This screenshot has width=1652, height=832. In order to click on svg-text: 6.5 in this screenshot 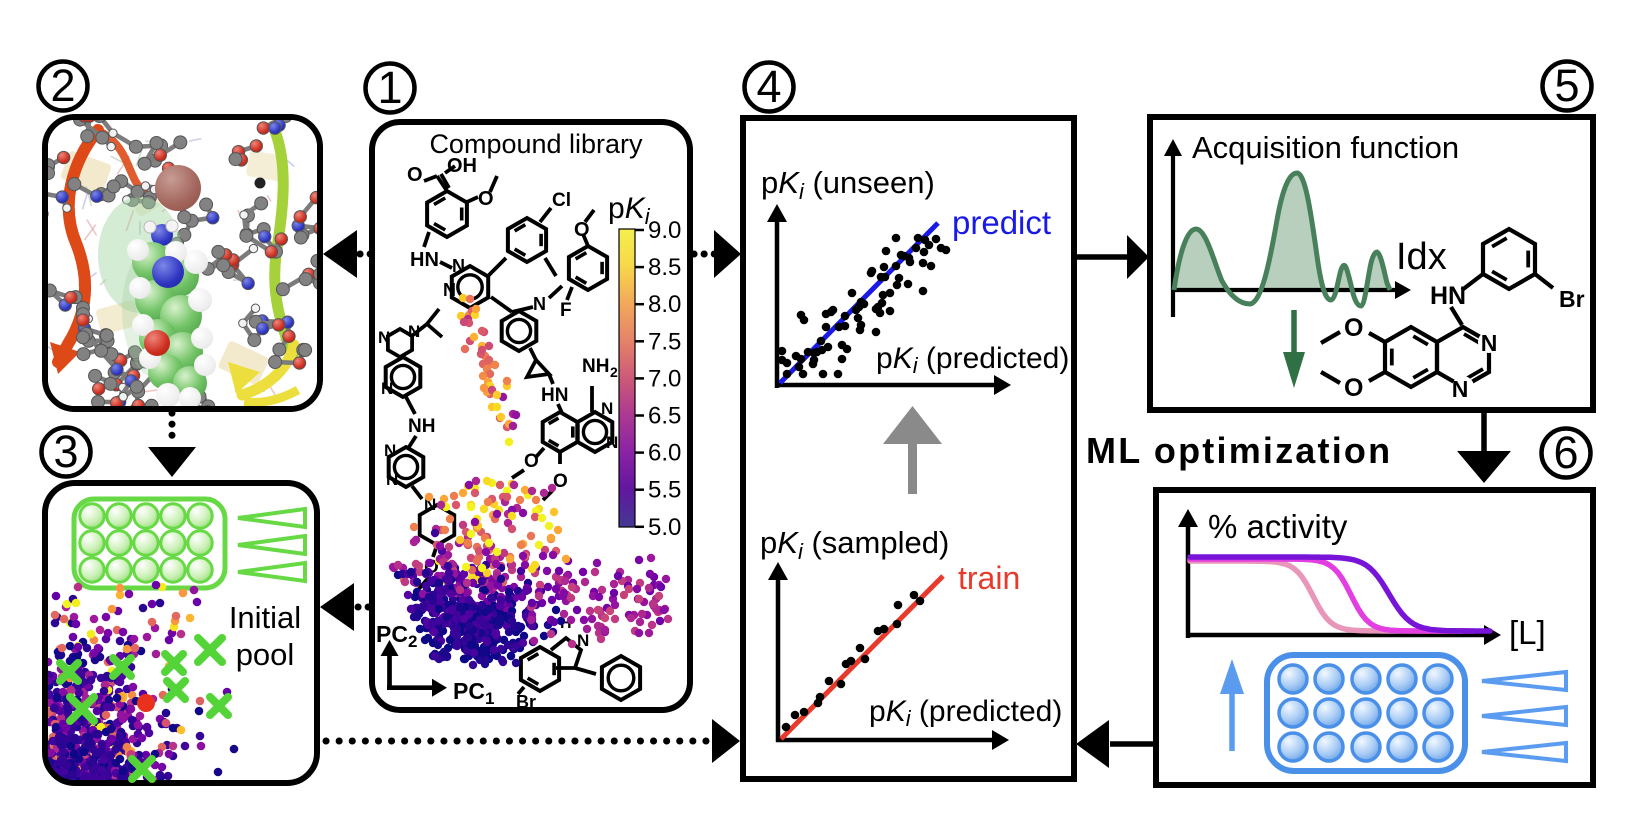, I will do `click(664, 416)`.